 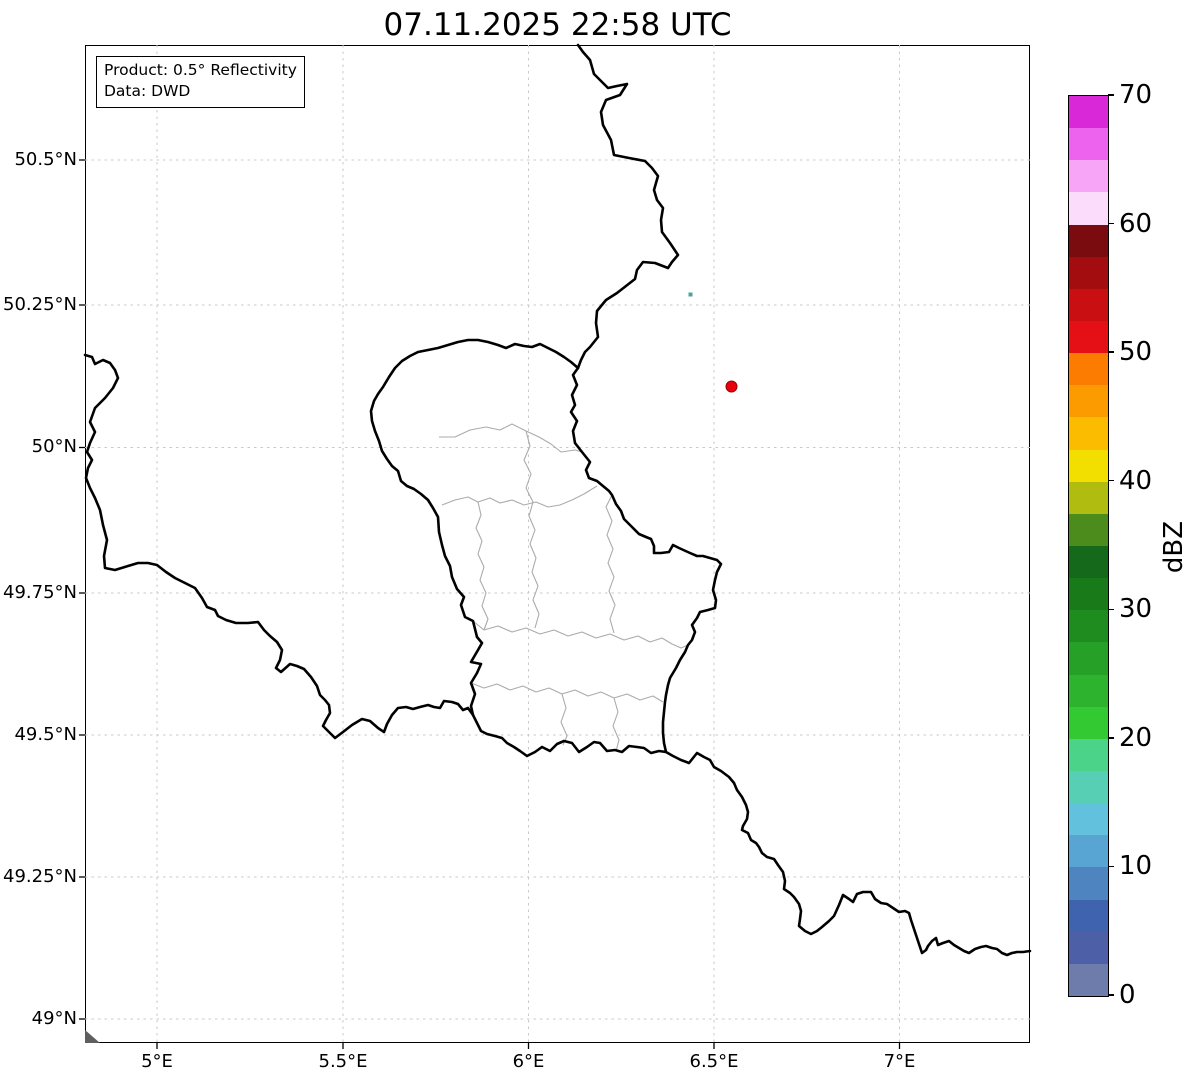 I want to click on x-tick-label: 7°E, so click(x=899, y=1061).